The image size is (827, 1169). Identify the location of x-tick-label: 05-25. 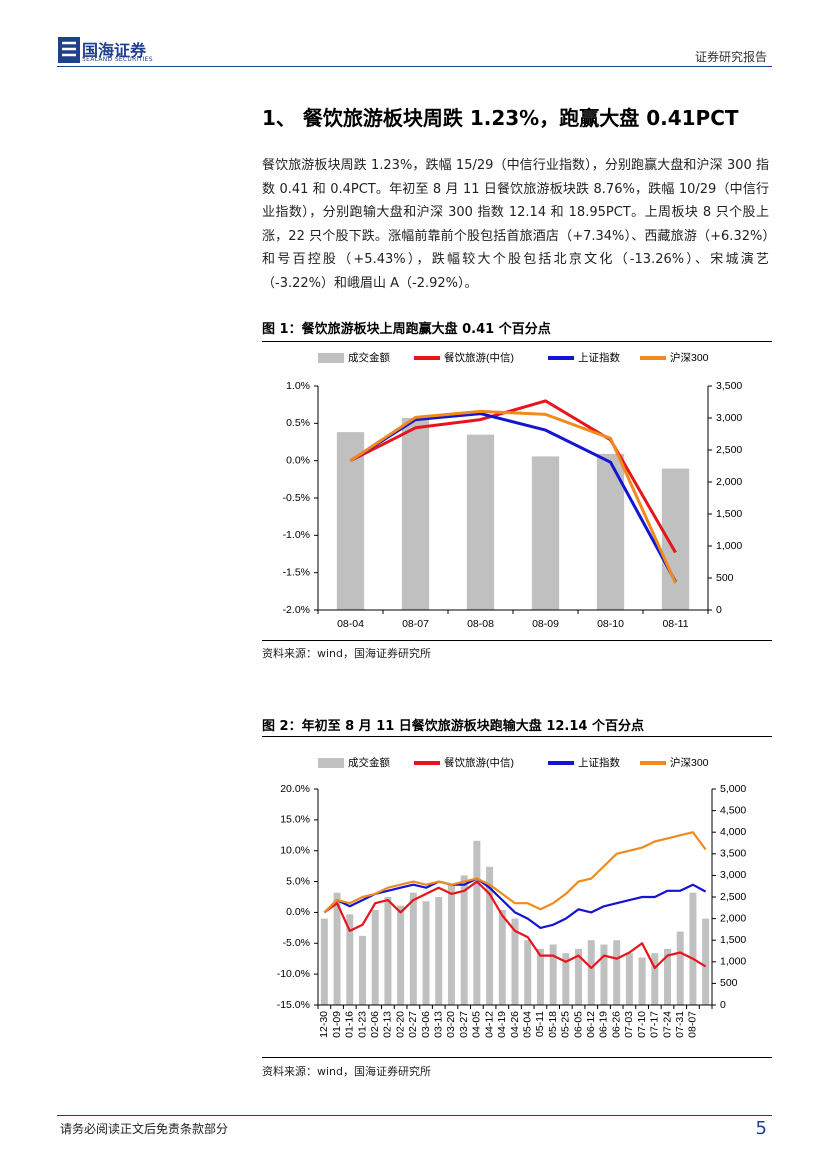
(566, 1024).